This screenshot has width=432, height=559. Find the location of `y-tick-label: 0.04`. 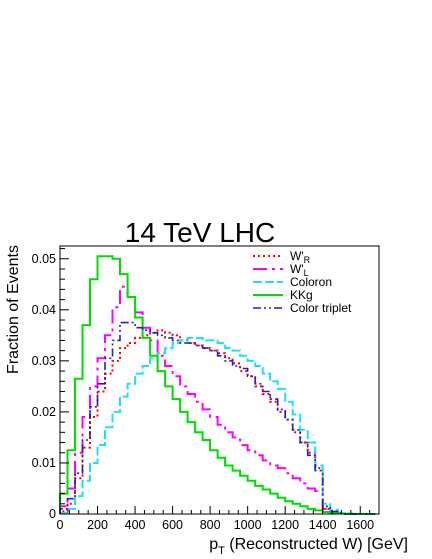

y-tick-label: 0.04 is located at coordinates (44, 310).